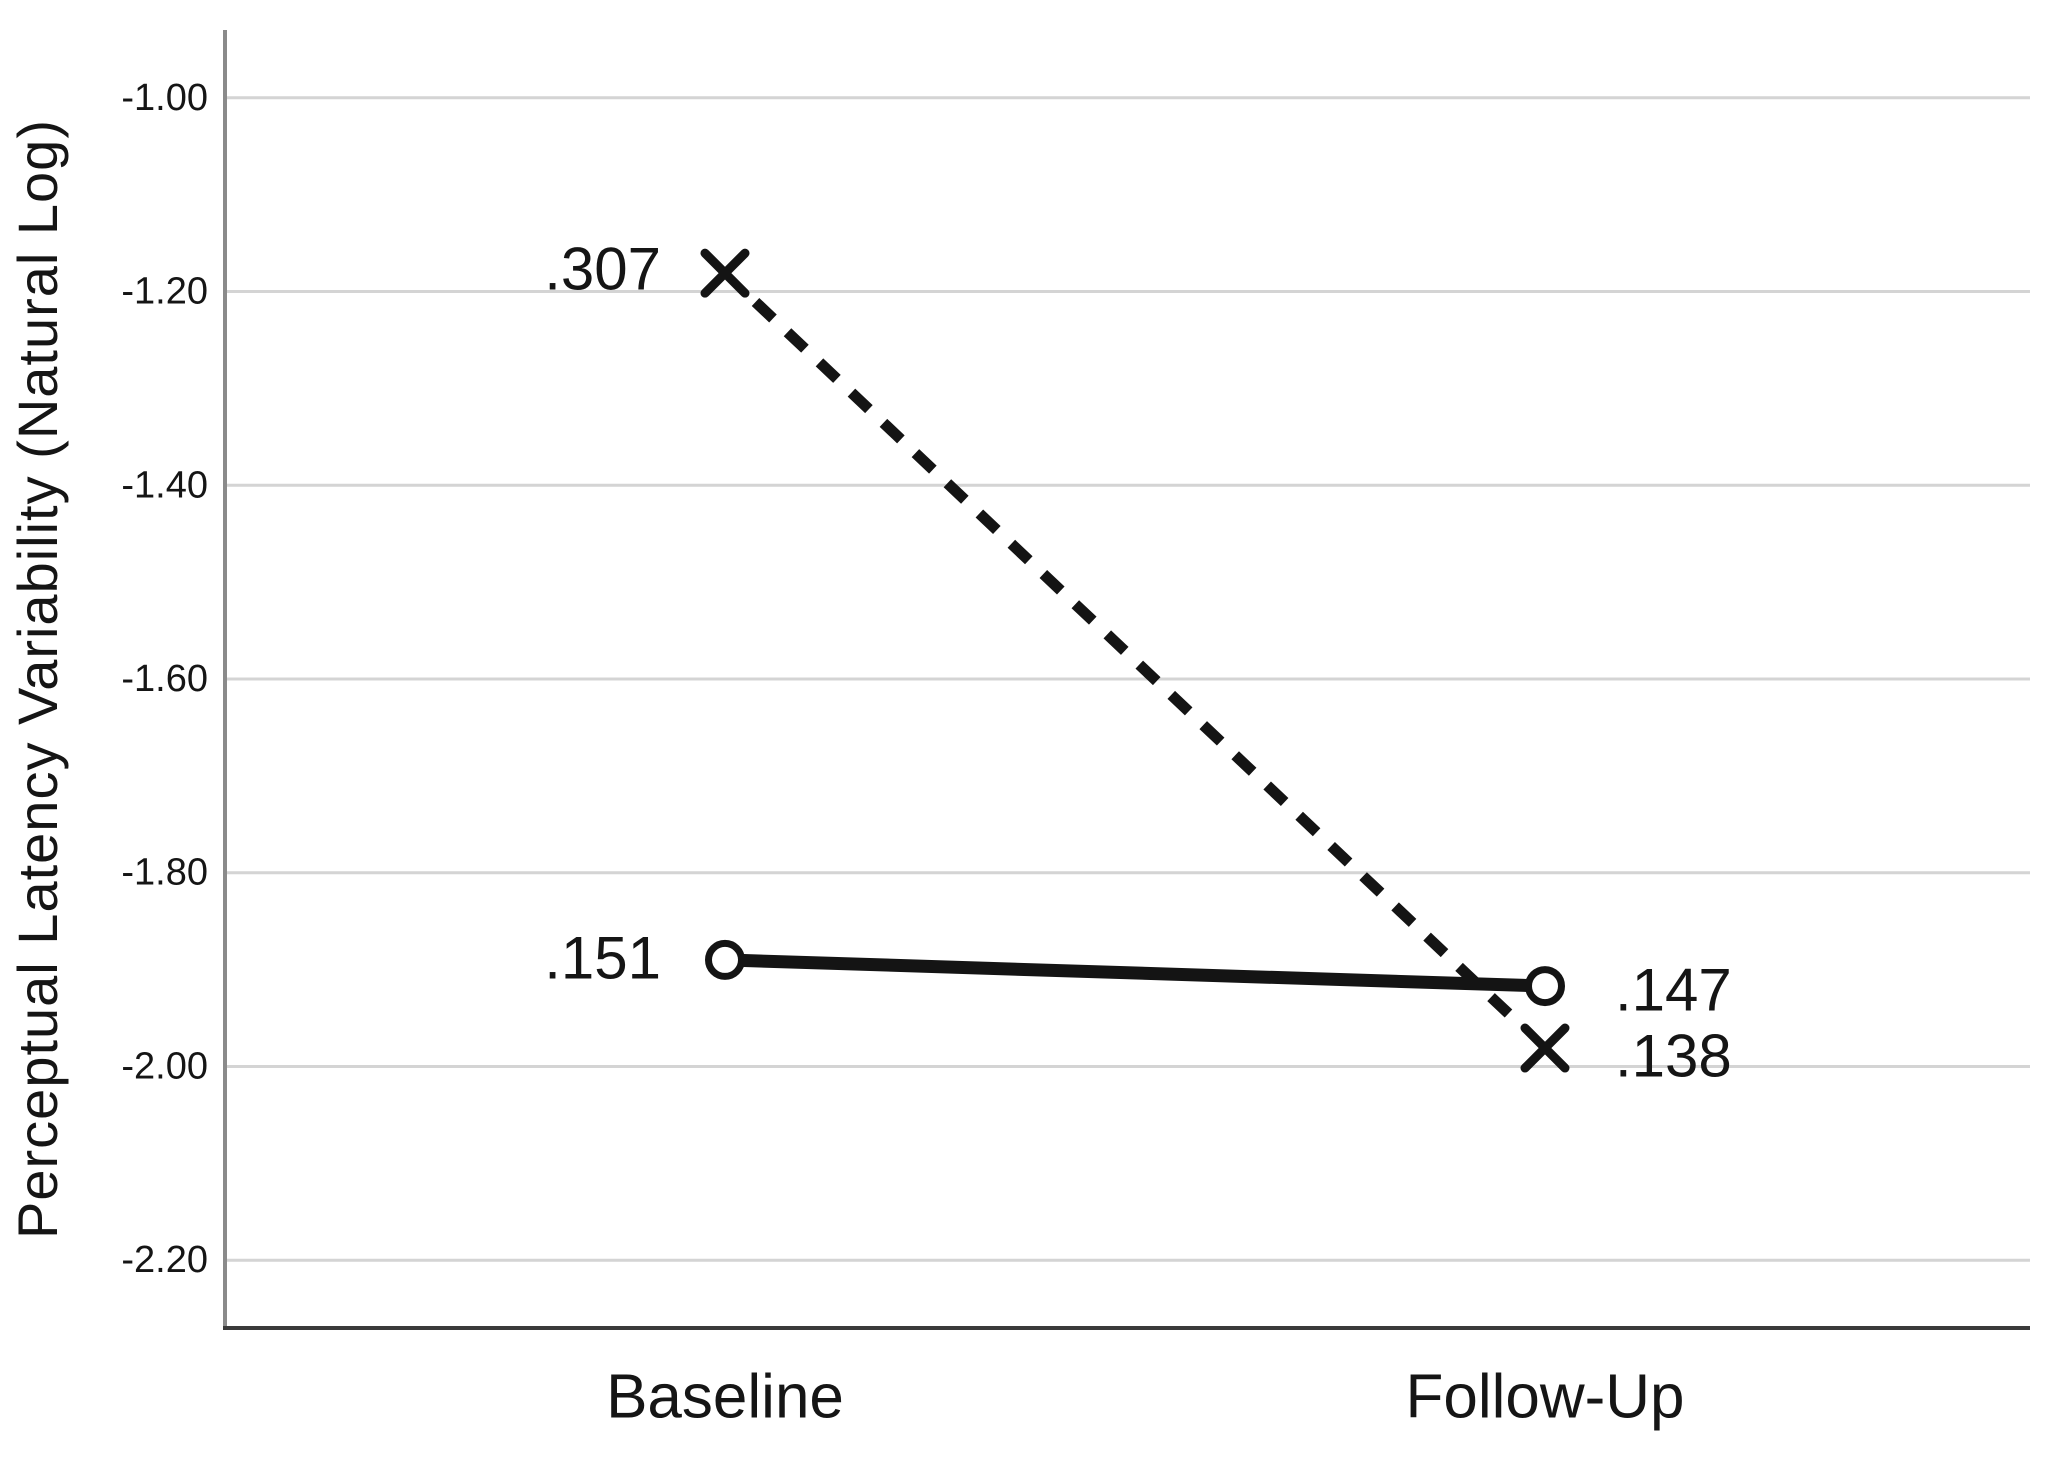  Describe the element at coordinates (164, 292) in the screenshot. I see `y-tick-label: -1.20` at that location.